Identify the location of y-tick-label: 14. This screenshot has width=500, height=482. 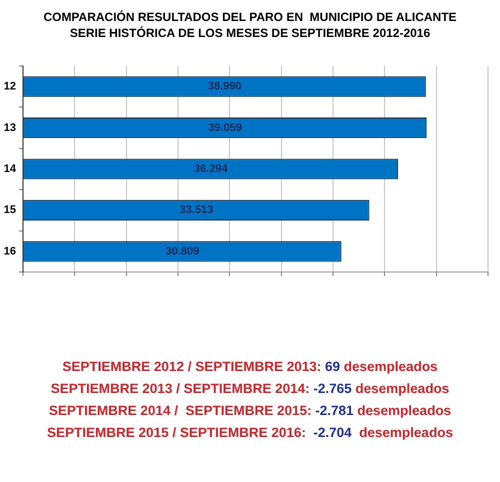
(10, 169).